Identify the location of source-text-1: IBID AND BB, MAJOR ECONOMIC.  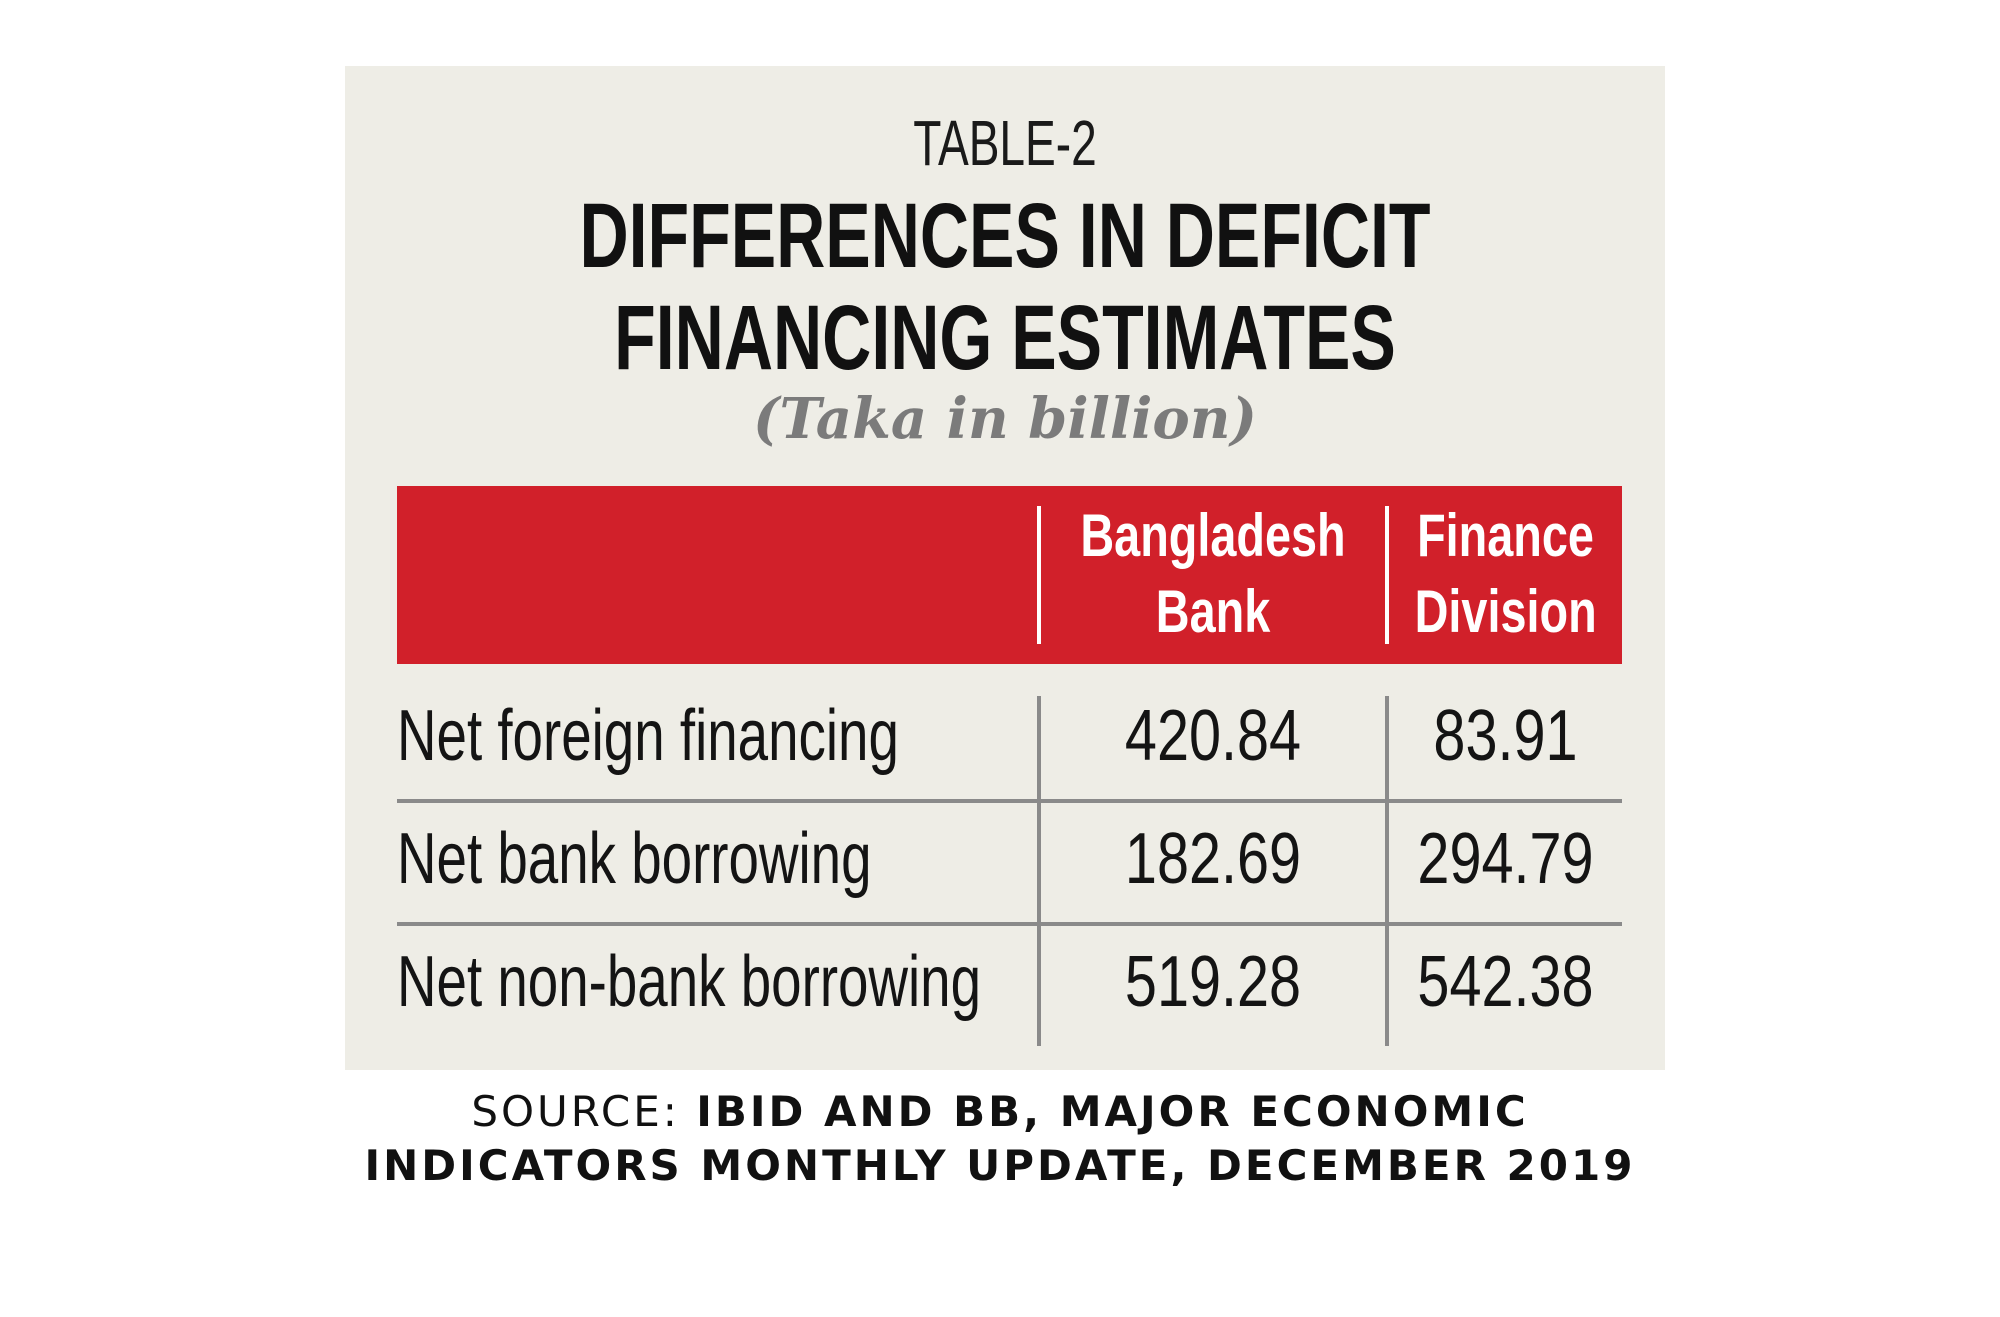
(1112, 1111).